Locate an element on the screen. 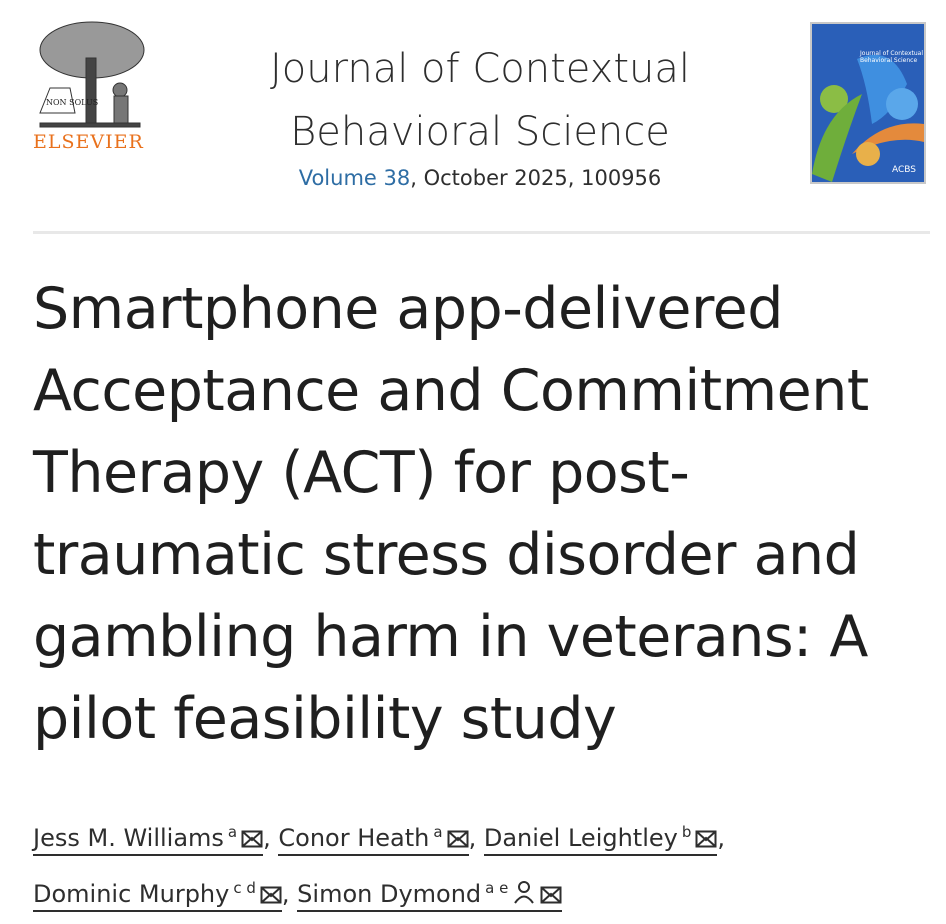 This screenshot has height=924, width=946. person-icon is located at coordinates (524, 896).